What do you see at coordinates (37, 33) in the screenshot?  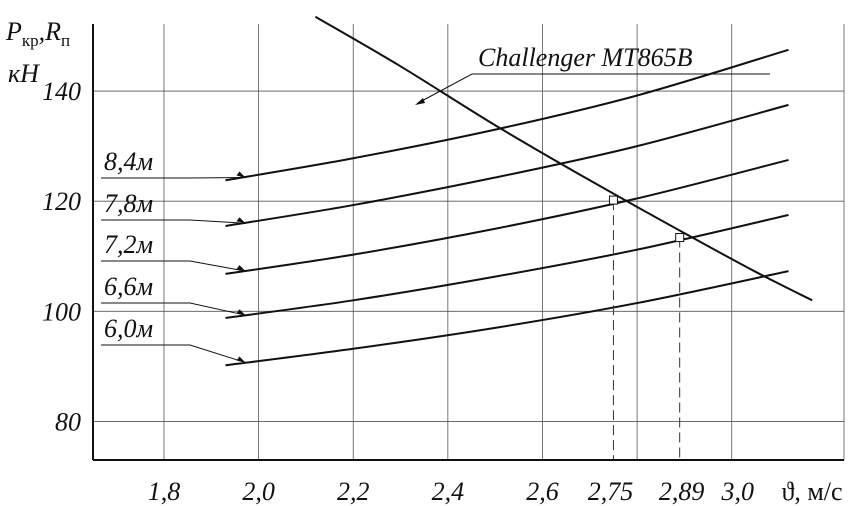 I see `y-axis-label: Pкр,Rп` at bounding box center [37, 33].